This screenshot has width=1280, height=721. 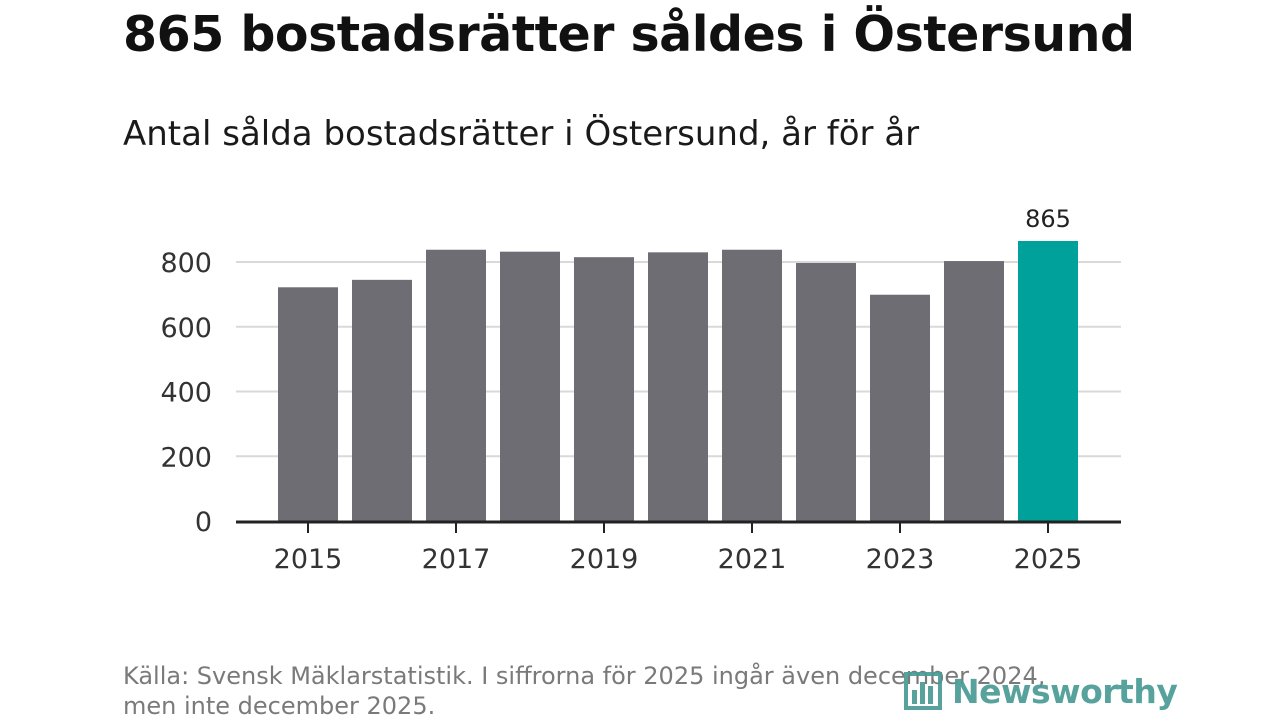 I want to click on x-tick-label: 2025, so click(x=1048, y=559).